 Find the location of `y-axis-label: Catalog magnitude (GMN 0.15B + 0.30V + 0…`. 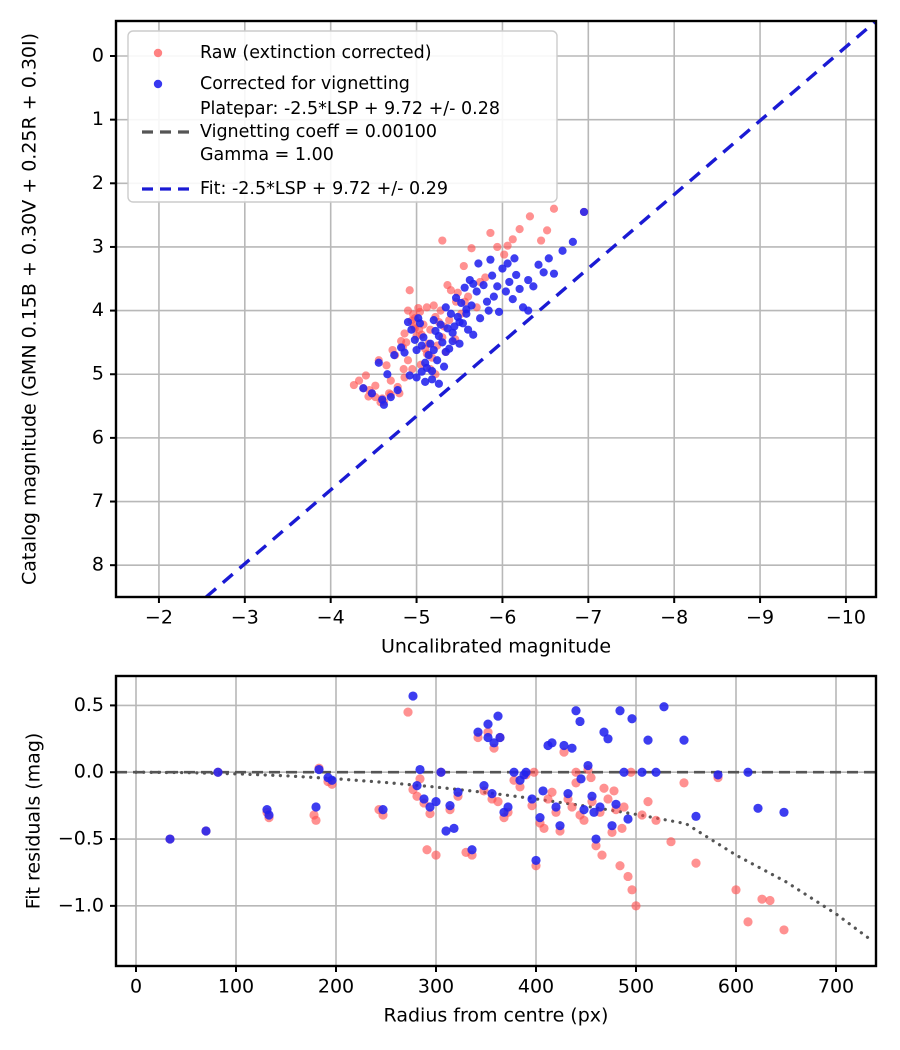

y-axis-label: Catalog magnitude (GMN 0.15B + 0.30V + 0… is located at coordinates (30, 309).